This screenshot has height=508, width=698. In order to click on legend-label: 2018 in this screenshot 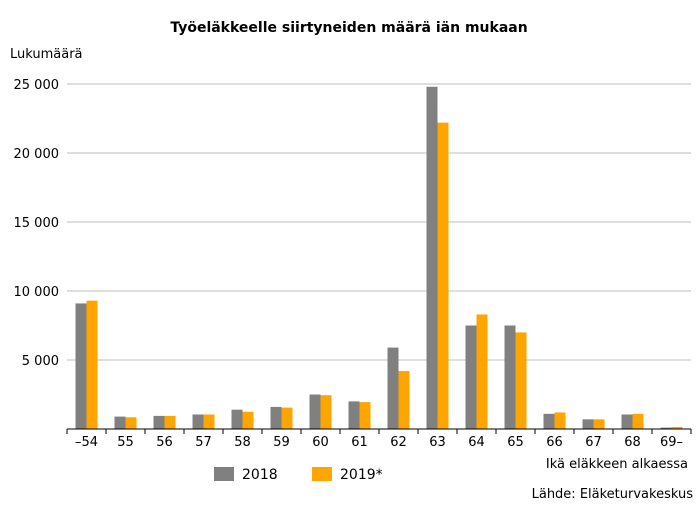, I will do `click(260, 475)`.